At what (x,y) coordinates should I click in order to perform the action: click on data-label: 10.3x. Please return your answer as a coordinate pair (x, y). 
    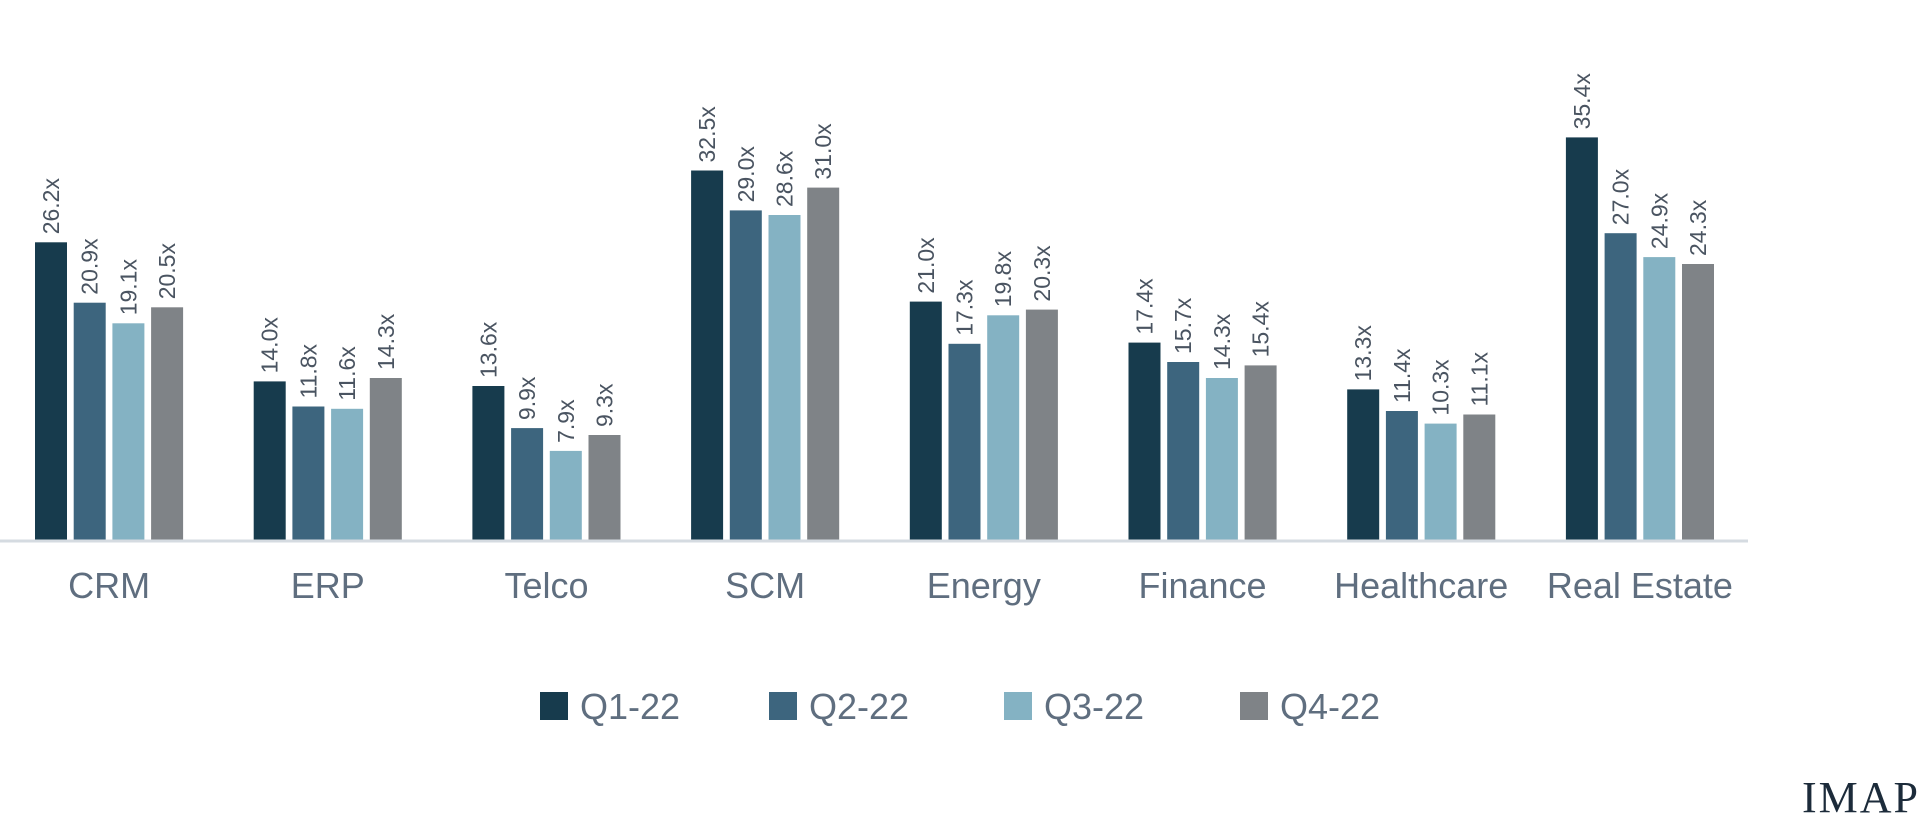
    Looking at the image, I should click on (1441, 387).